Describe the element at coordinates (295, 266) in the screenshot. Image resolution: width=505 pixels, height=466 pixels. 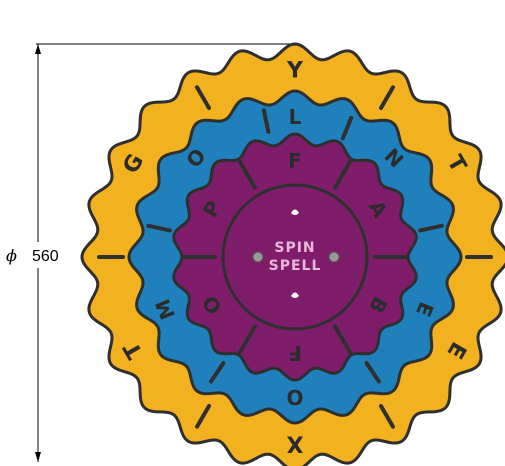
I see `hub-label-line2: SPELL` at that location.